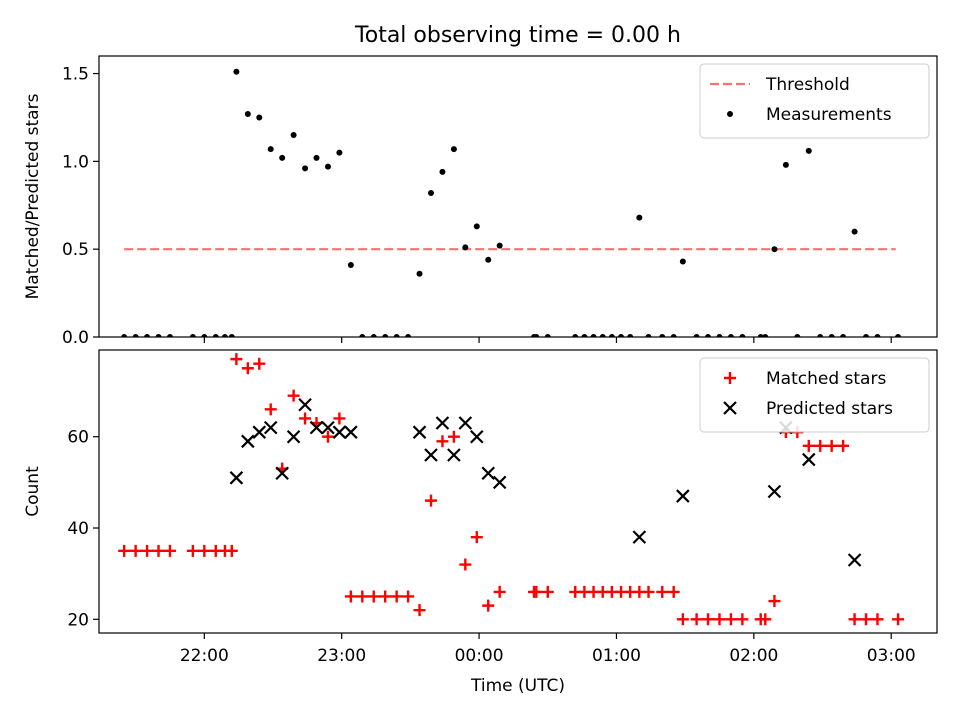 This screenshot has height=720, width=960. What do you see at coordinates (730, 378) in the screenshot?
I see `legend-matched-swatch` at bounding box center [730, 378].